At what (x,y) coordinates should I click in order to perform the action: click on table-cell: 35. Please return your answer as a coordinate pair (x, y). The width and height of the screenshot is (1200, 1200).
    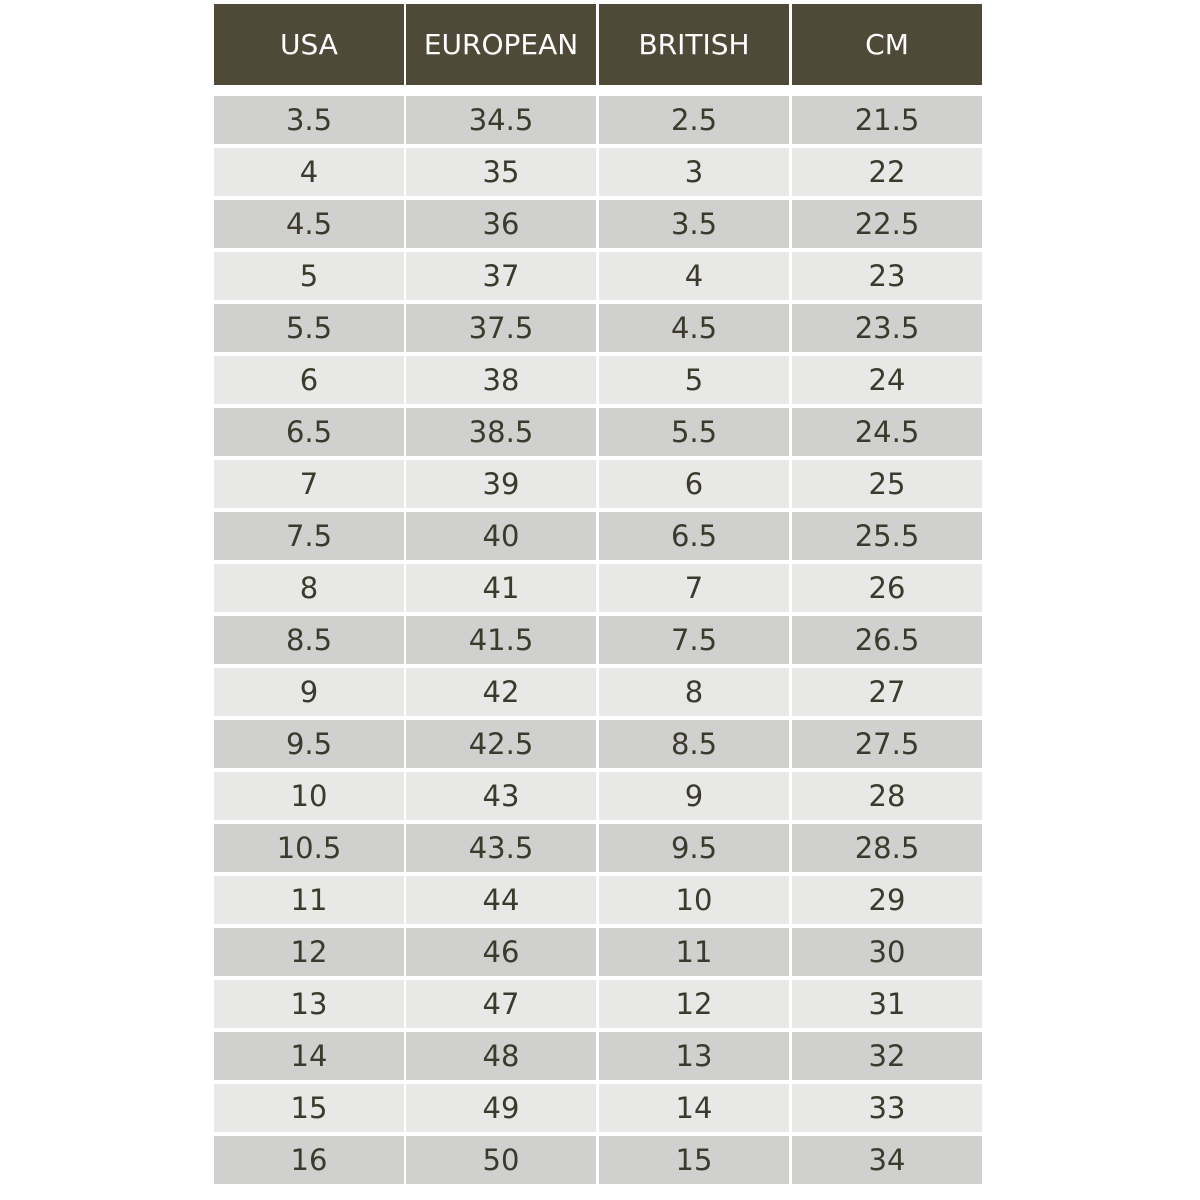
    Looking at the image, I should click on (501, 172).